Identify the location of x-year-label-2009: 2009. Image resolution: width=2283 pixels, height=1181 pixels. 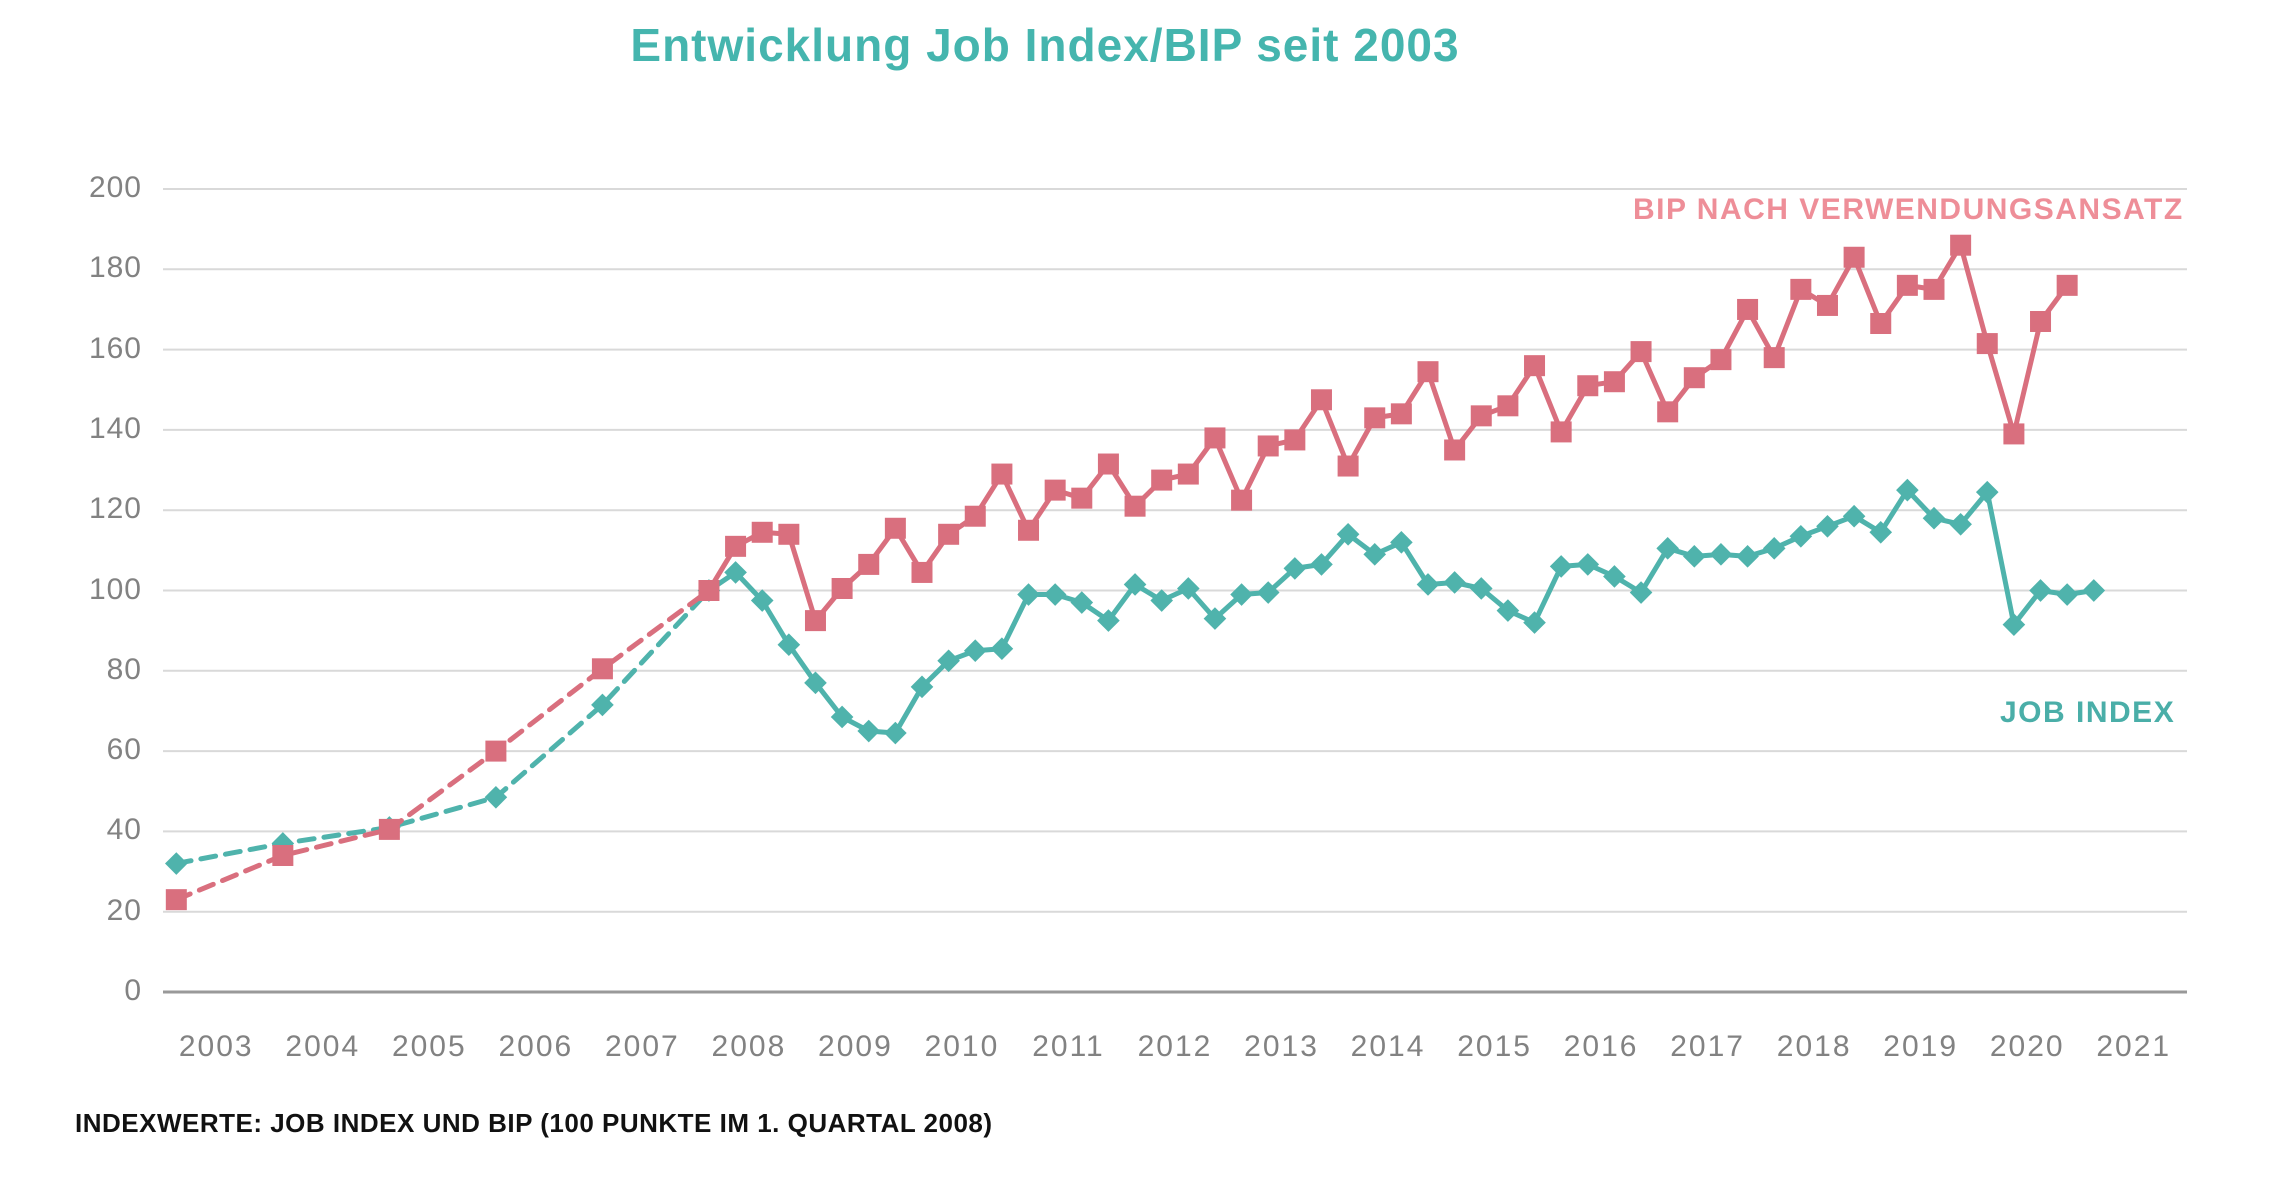
(855, 1046).